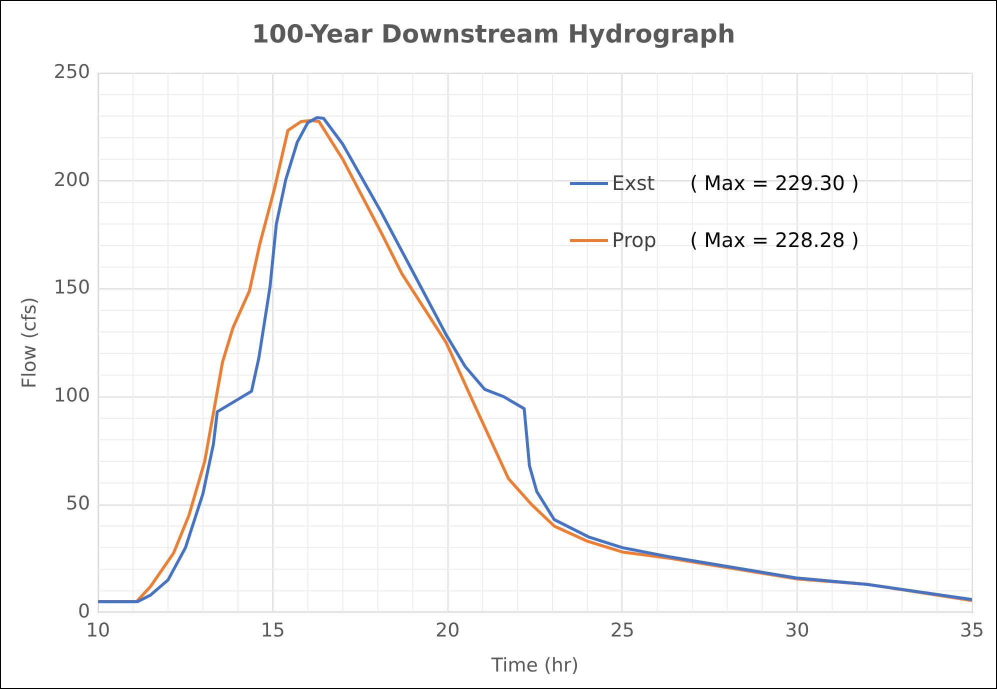 This screenshot has height=689, width=997. What do you see at coordinates (622, 631) in the screenshot?
I see `x-tick-label: 25` at bounding box center [622, 631].